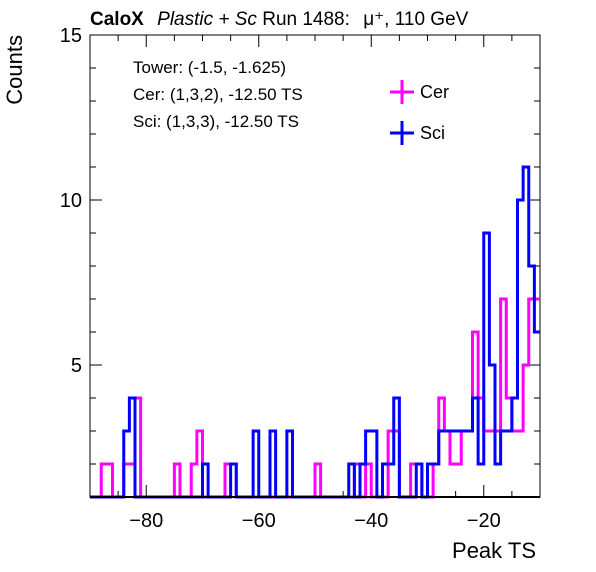 The width and height of the screenshot is (596, 572). I want to click on legend: Cer Sci, so click(419, 112).